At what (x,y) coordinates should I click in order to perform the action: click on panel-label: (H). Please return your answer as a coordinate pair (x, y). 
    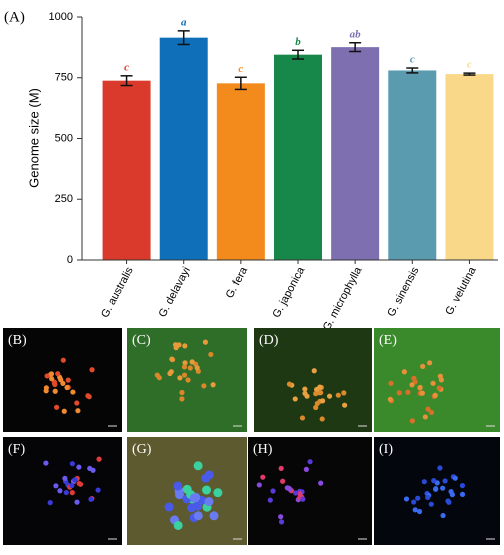
    Looking at the image, I should click on (263, 449).